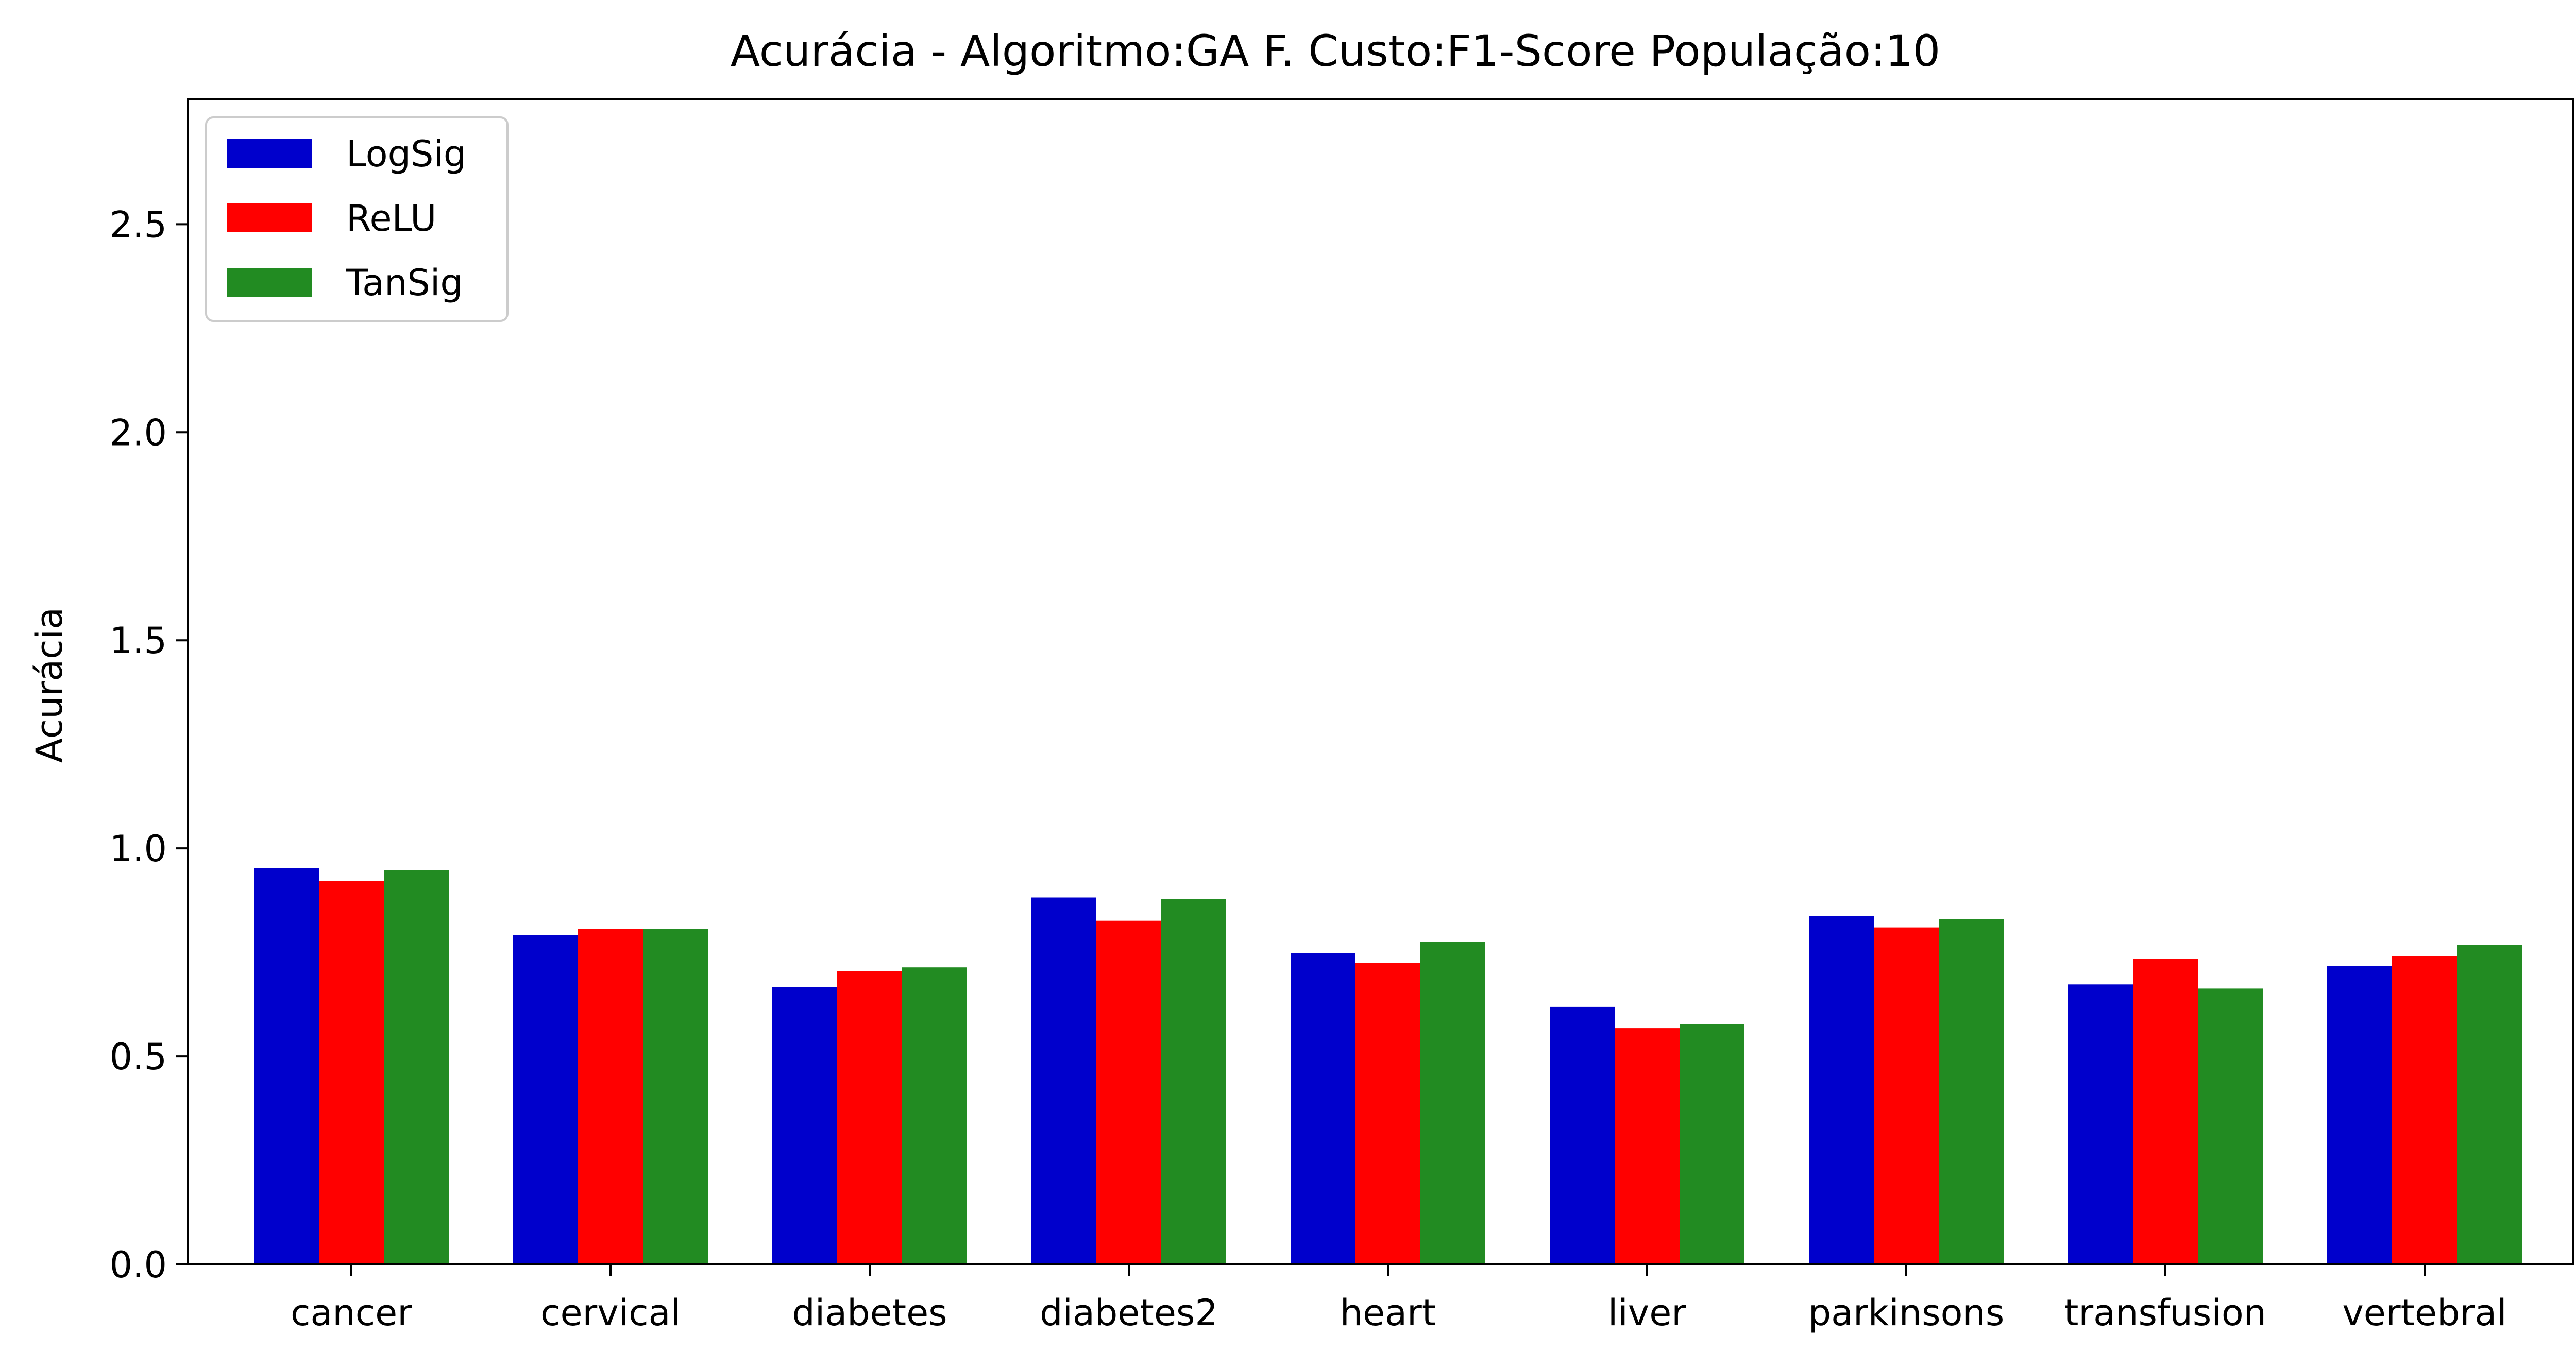 This screenshot has height=1369, width=2576. I want to click on legend-label-logsig: LogSig, so click(406, 154).